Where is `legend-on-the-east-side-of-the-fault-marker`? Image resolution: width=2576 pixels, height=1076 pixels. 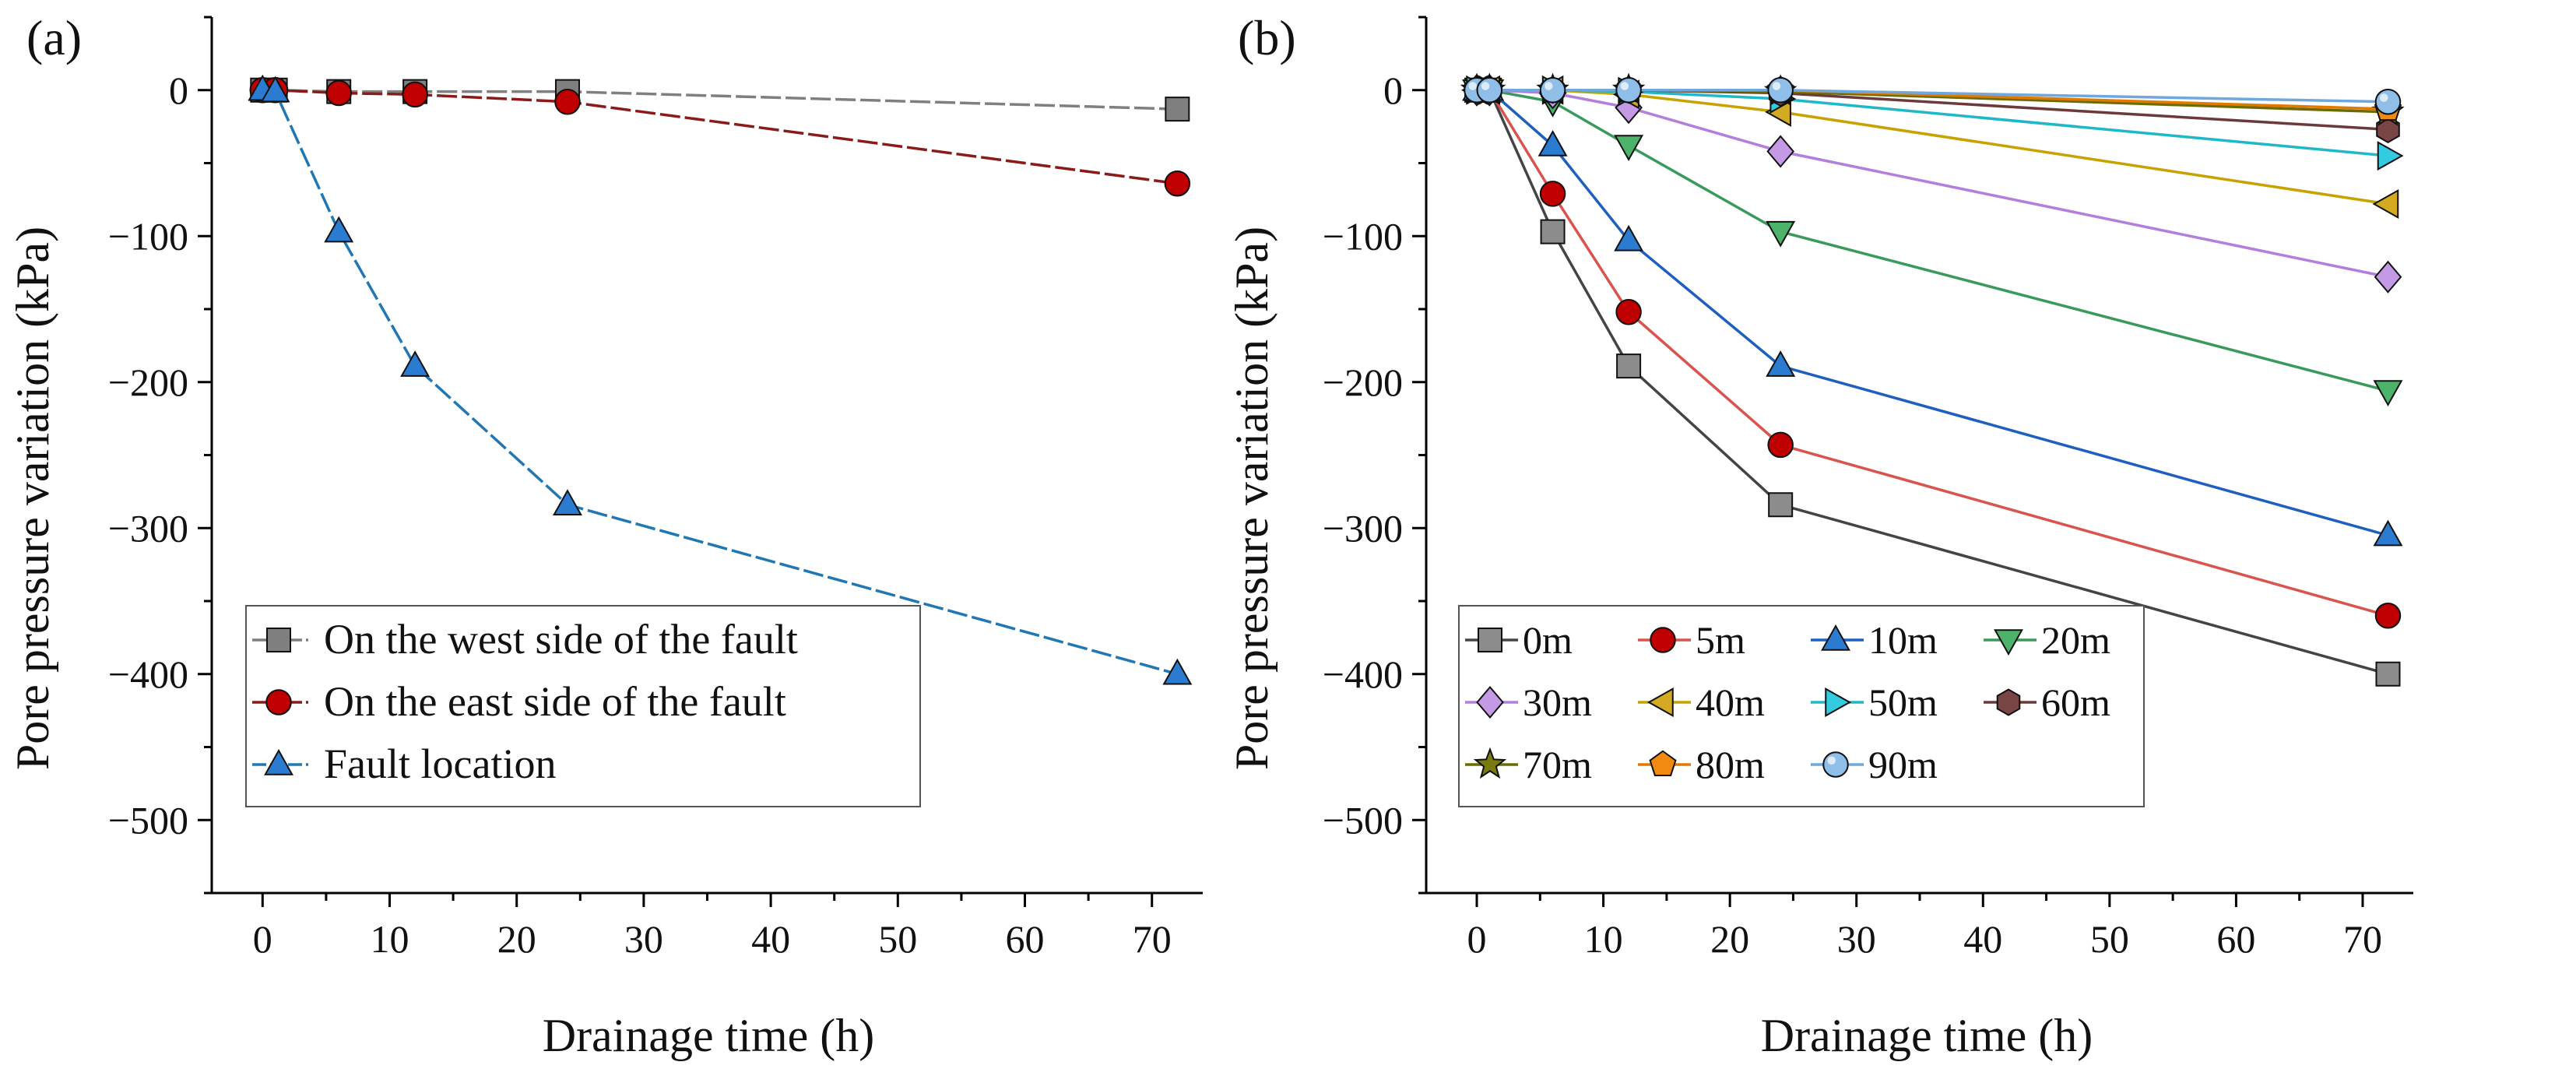 legend-on-the-east-side-of-the-fault-marker is located at coordinates (278, 702).